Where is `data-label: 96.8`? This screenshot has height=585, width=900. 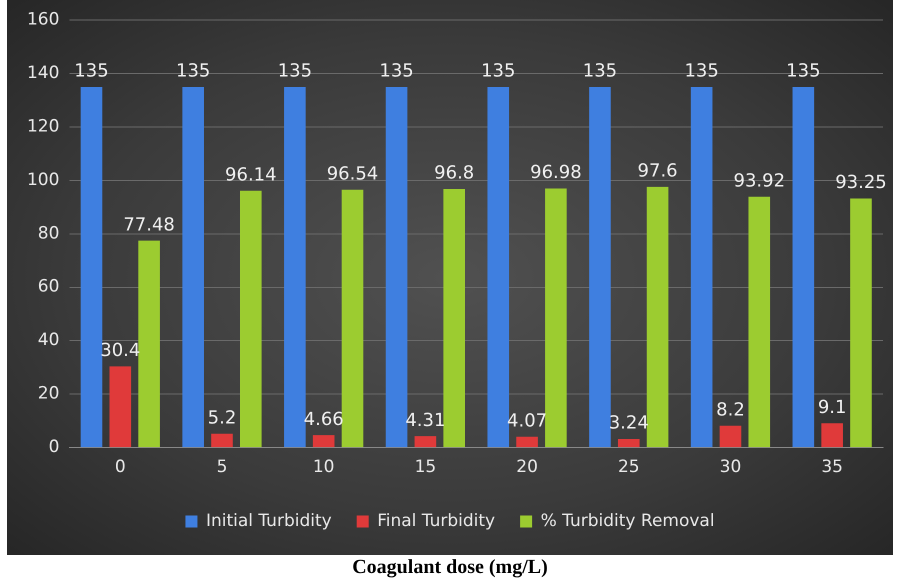
data-label: 96.8 is located at coordinates (454, 173).